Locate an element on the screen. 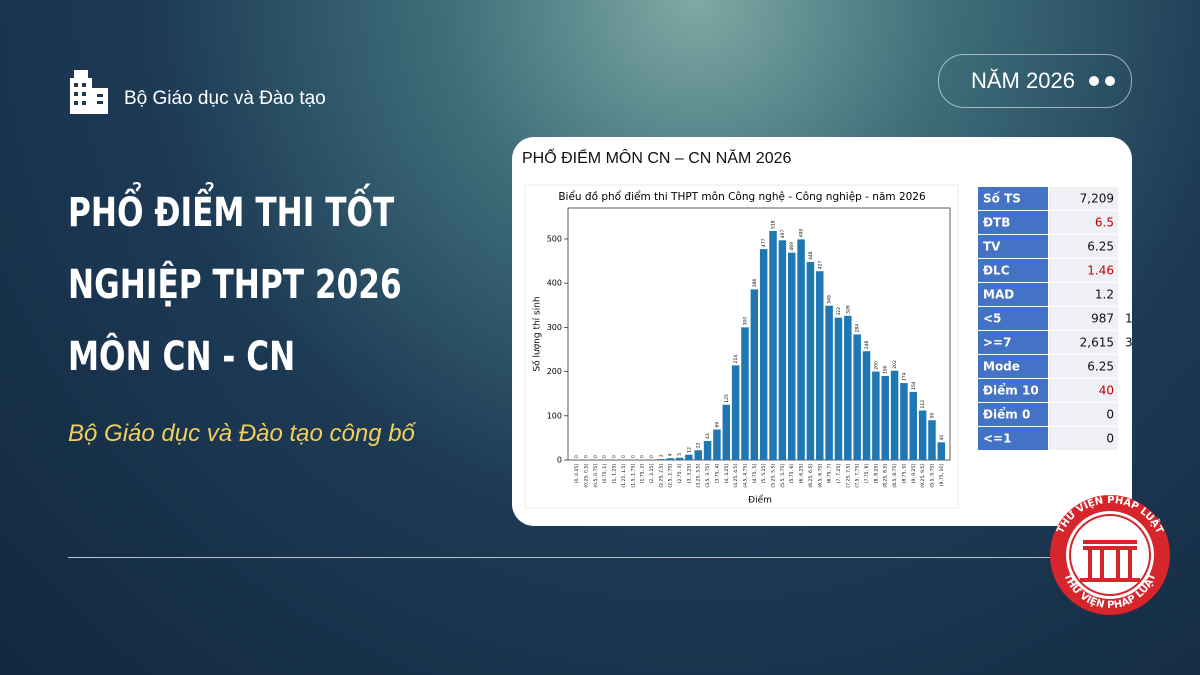 This screenshot has width=1200, height=675. value-label: 174 is located at coordinates (904, 376).